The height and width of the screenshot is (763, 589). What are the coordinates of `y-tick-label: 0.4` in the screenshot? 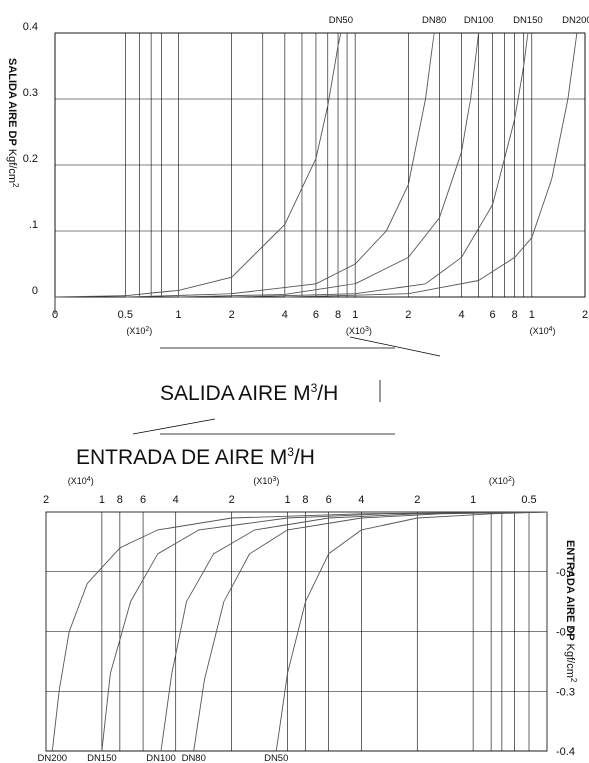 It's located at (30, 27).